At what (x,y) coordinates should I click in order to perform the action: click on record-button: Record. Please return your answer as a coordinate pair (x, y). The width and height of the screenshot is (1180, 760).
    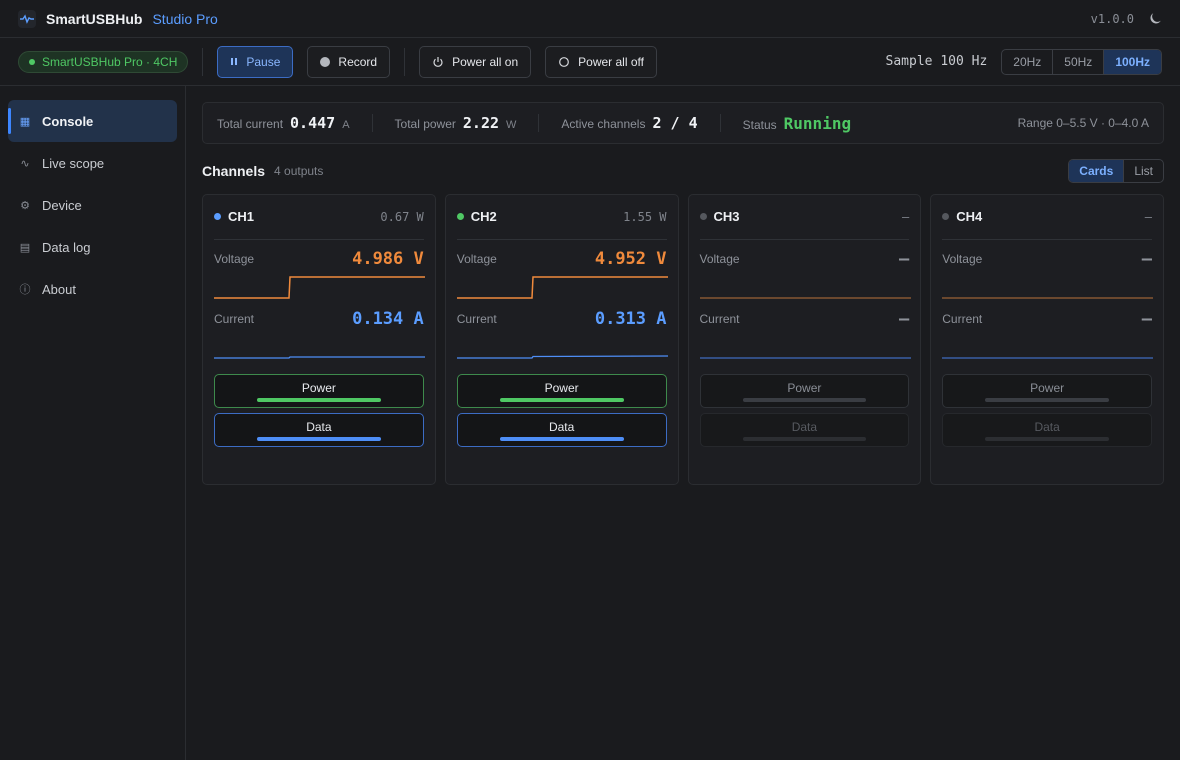
    Looking at the image, I should click on (349, 61).